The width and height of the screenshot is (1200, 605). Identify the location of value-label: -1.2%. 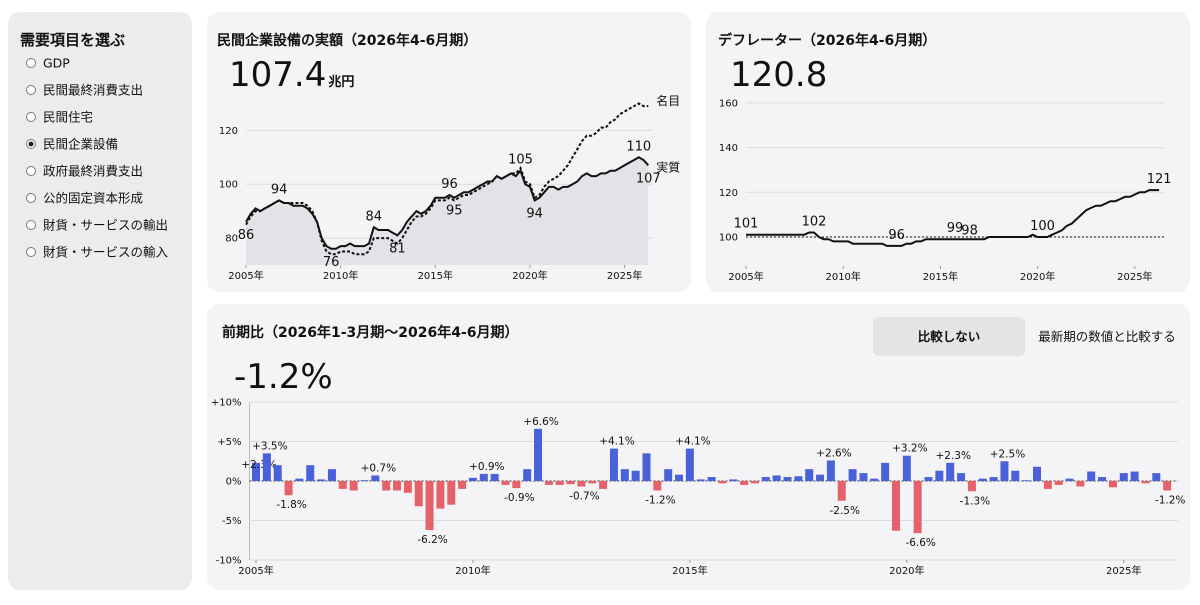
(660, 500).